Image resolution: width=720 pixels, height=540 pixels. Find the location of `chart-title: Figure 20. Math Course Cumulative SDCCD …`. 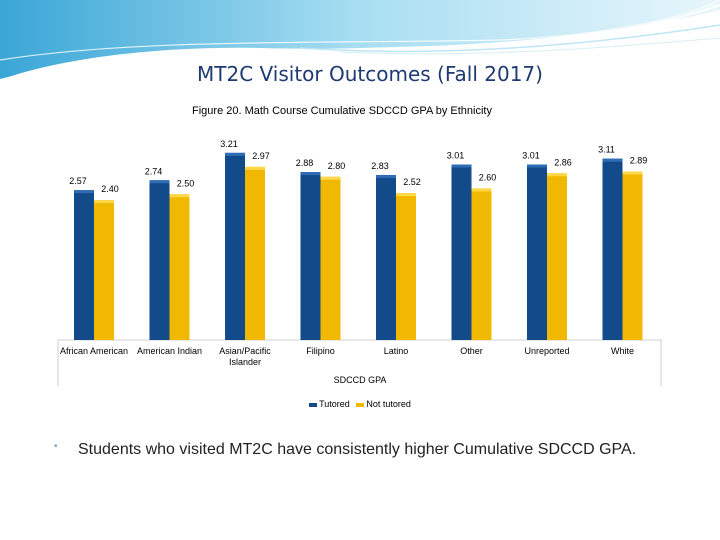

chart-title: Figure 20. Math Course Cumulative SDCCD … is located at coordinates (342, 111).